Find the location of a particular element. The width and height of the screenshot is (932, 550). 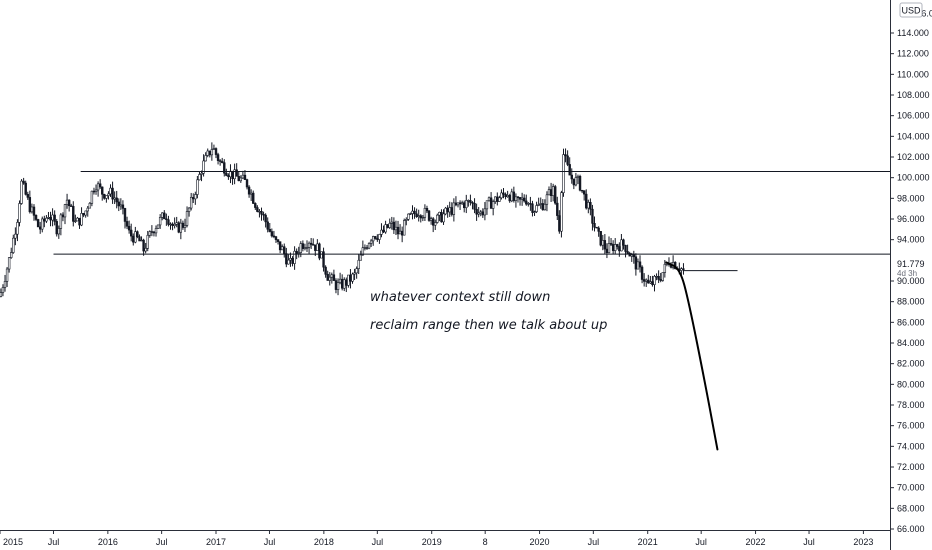

currency-label: USD is located at coordinates (911, 11).